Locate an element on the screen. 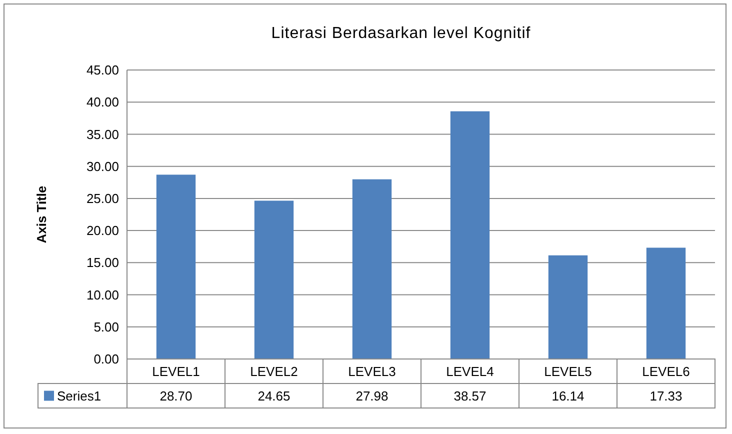  x-tick-label: LEVEL5 is located at coordinates (568, 371).